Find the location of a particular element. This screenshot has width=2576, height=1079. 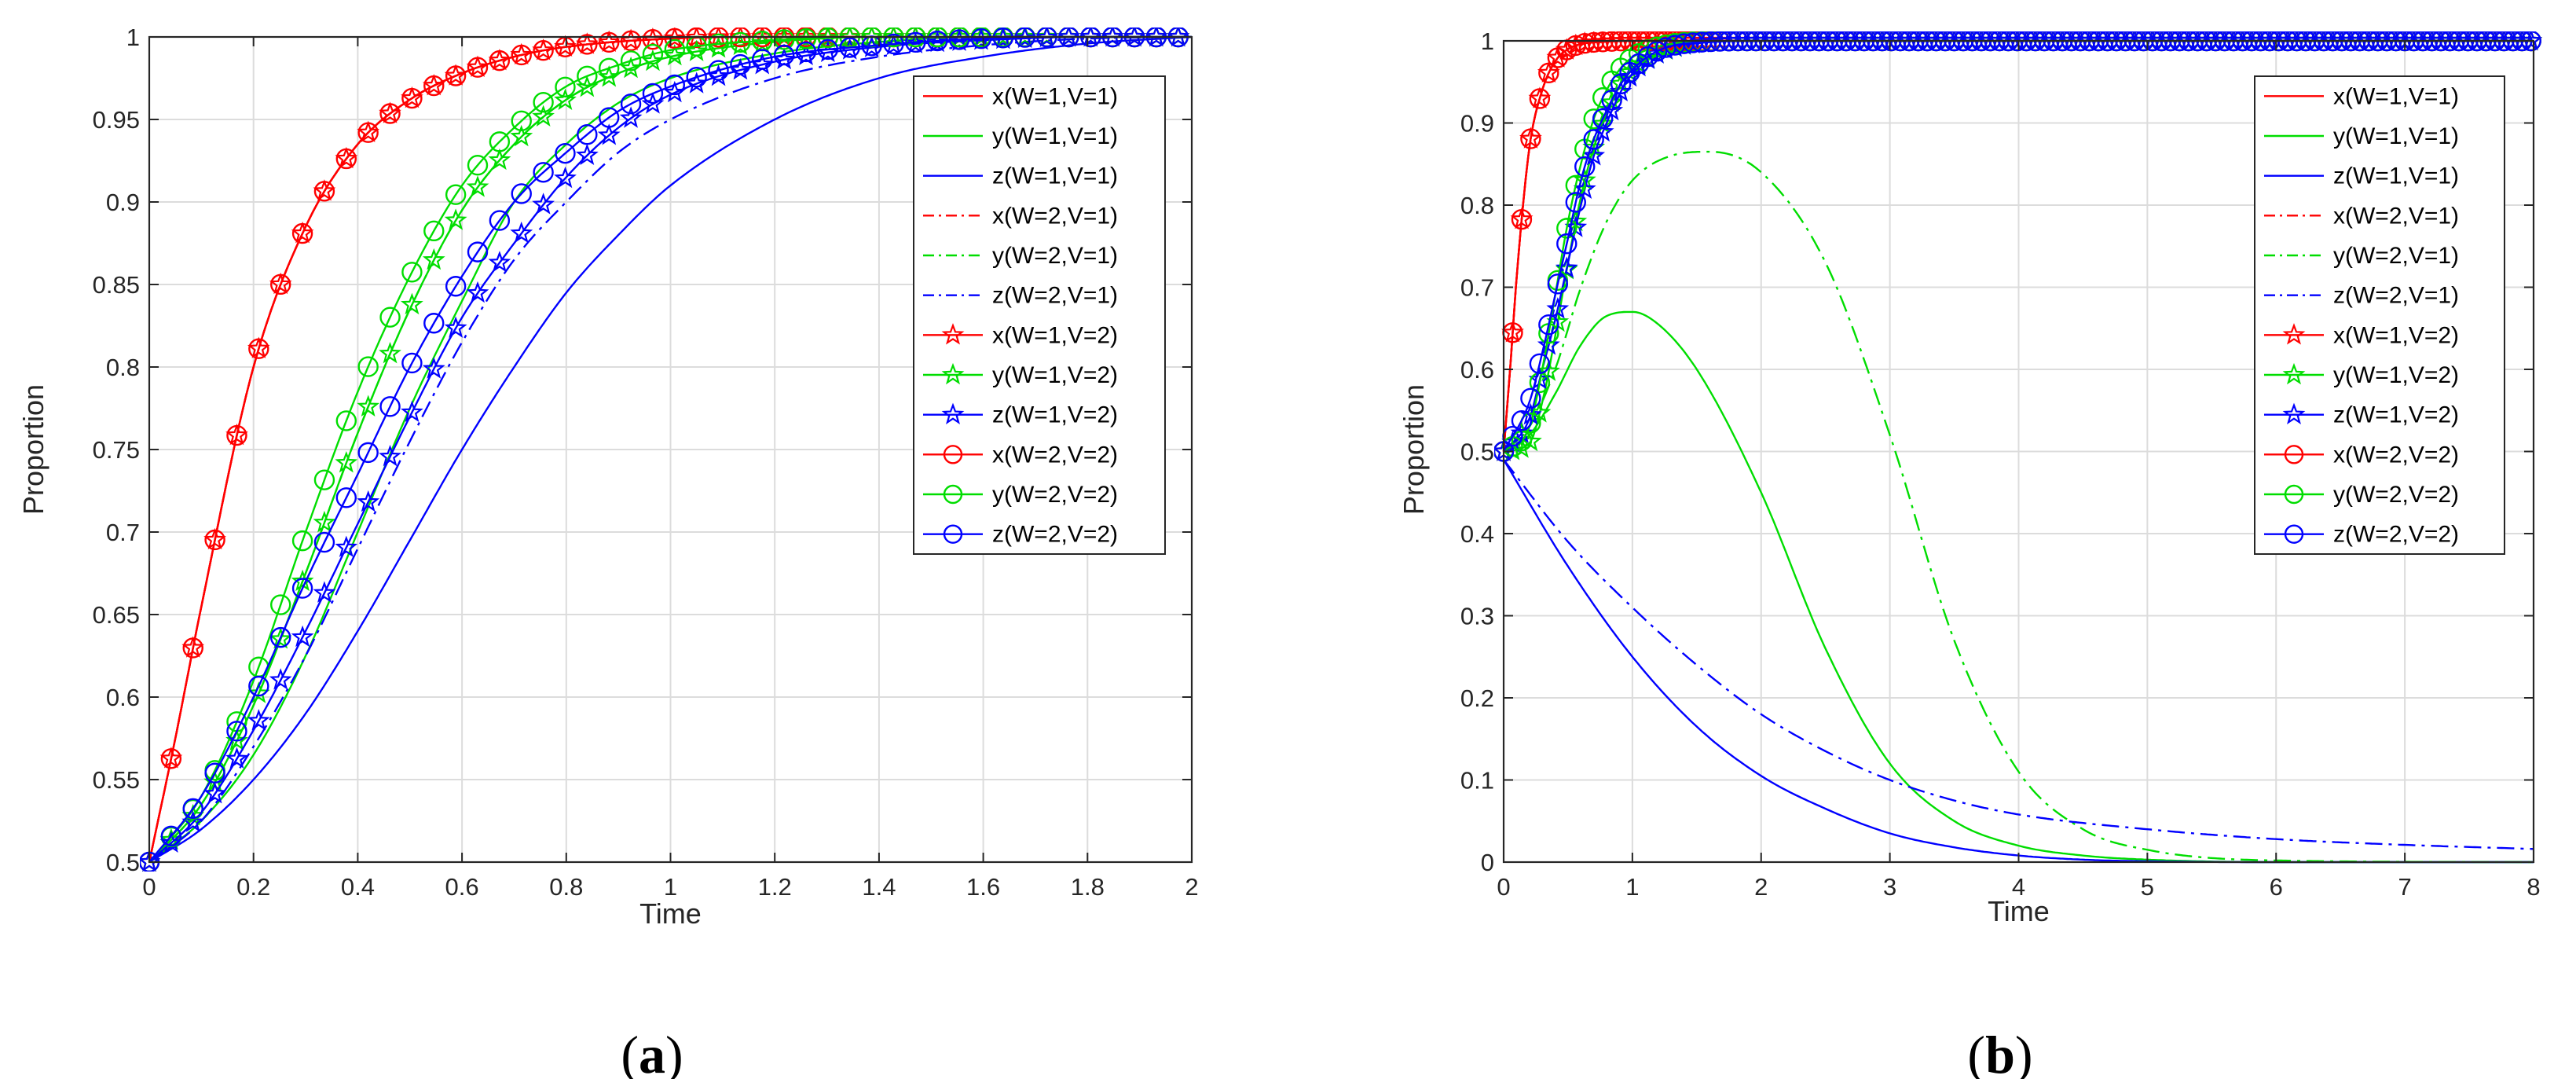

x-tick-label: 1 is located at coordinates (1632, 887).